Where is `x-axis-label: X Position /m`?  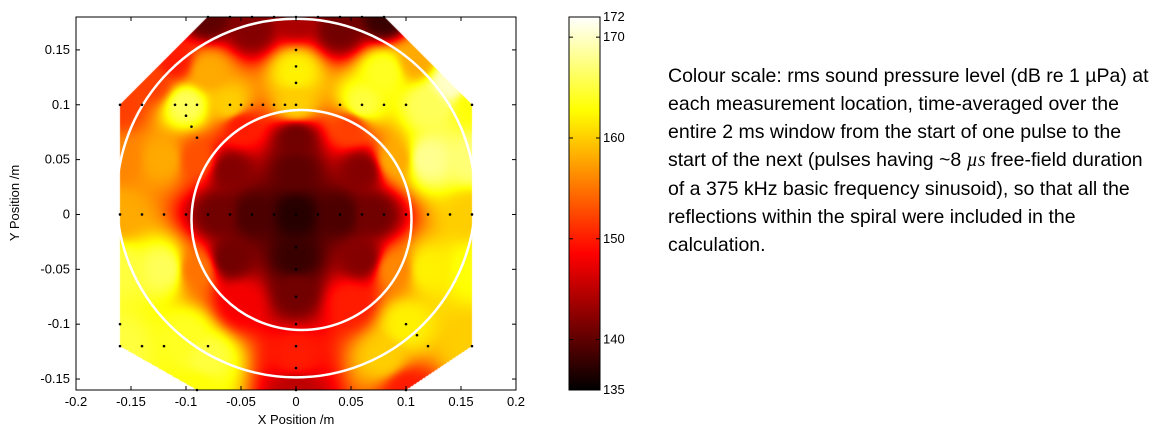
x-axis-label: X Position /m is located at coordinates (296, 419).